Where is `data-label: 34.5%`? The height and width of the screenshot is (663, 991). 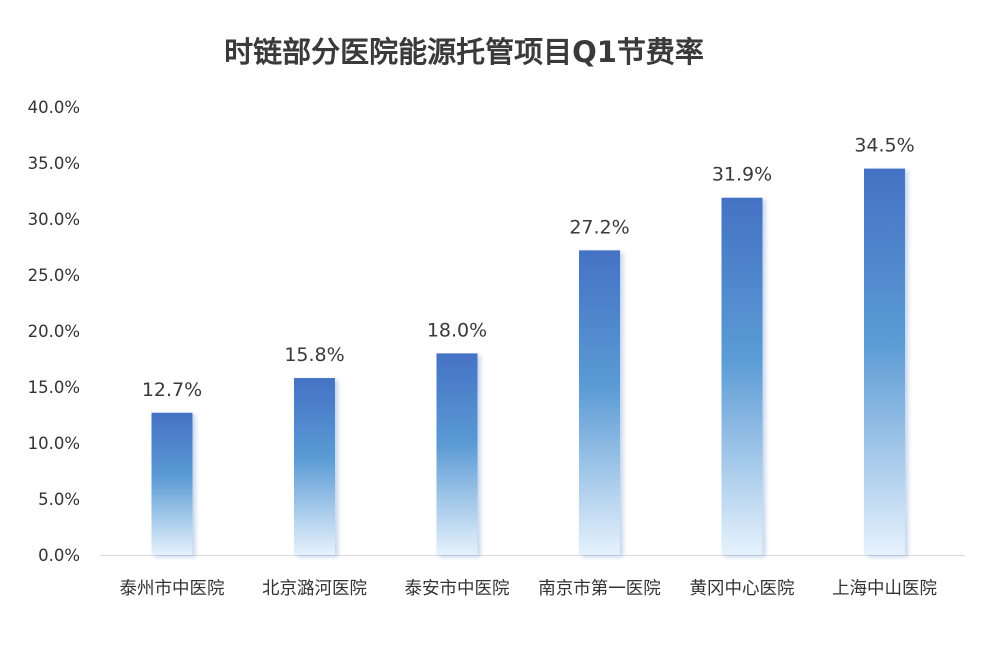
data-label: 34.5% is located at coordinates (884, 146).